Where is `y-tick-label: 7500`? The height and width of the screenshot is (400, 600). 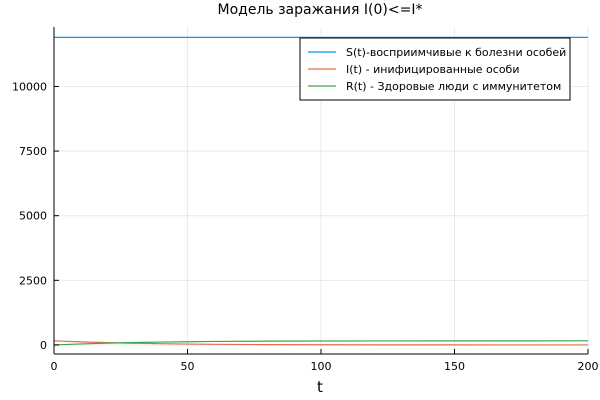 y-tick-label: 7500 is located at coordinates (33, 151).